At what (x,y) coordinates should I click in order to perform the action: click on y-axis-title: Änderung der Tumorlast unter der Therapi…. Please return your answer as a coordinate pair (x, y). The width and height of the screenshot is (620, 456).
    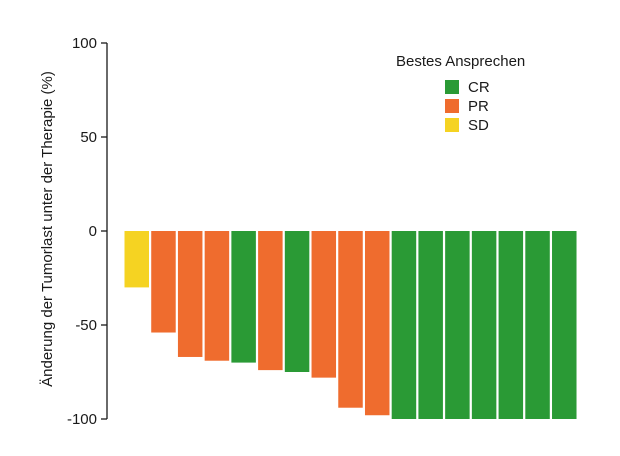
    Looking at the image, I should click on (47, 229).